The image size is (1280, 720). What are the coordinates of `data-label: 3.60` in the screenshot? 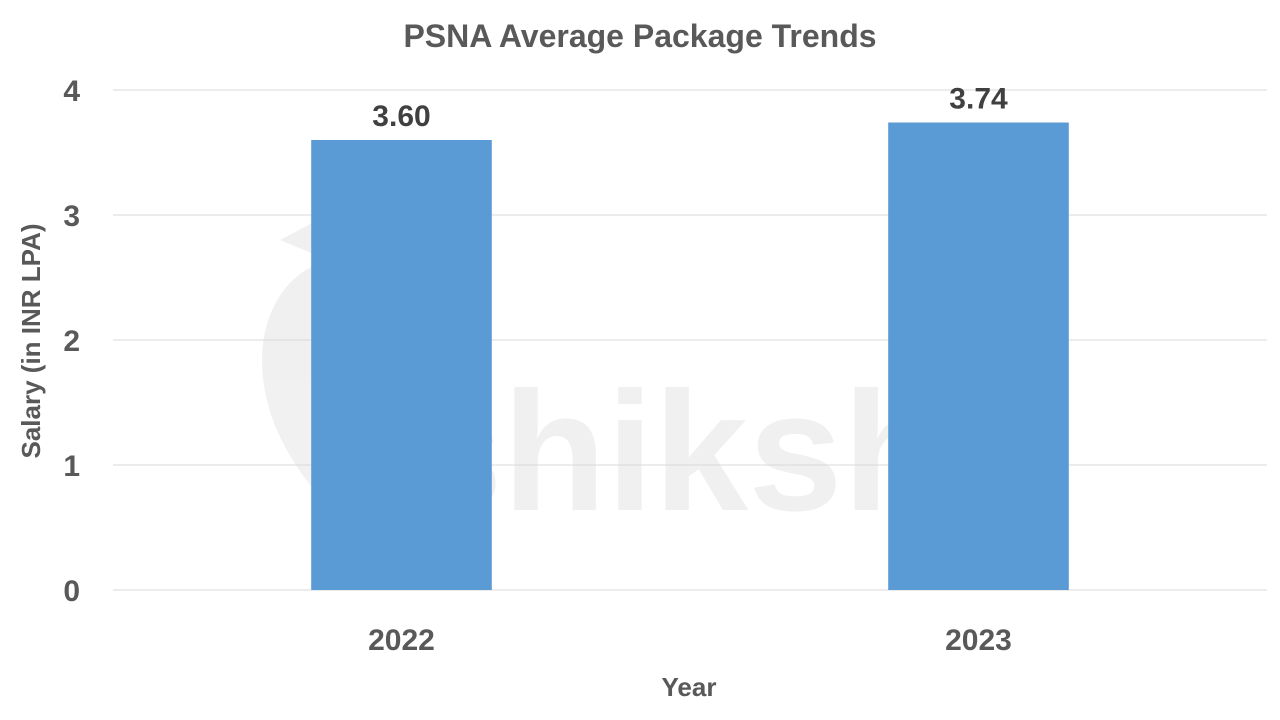 It's located at (401, 116).